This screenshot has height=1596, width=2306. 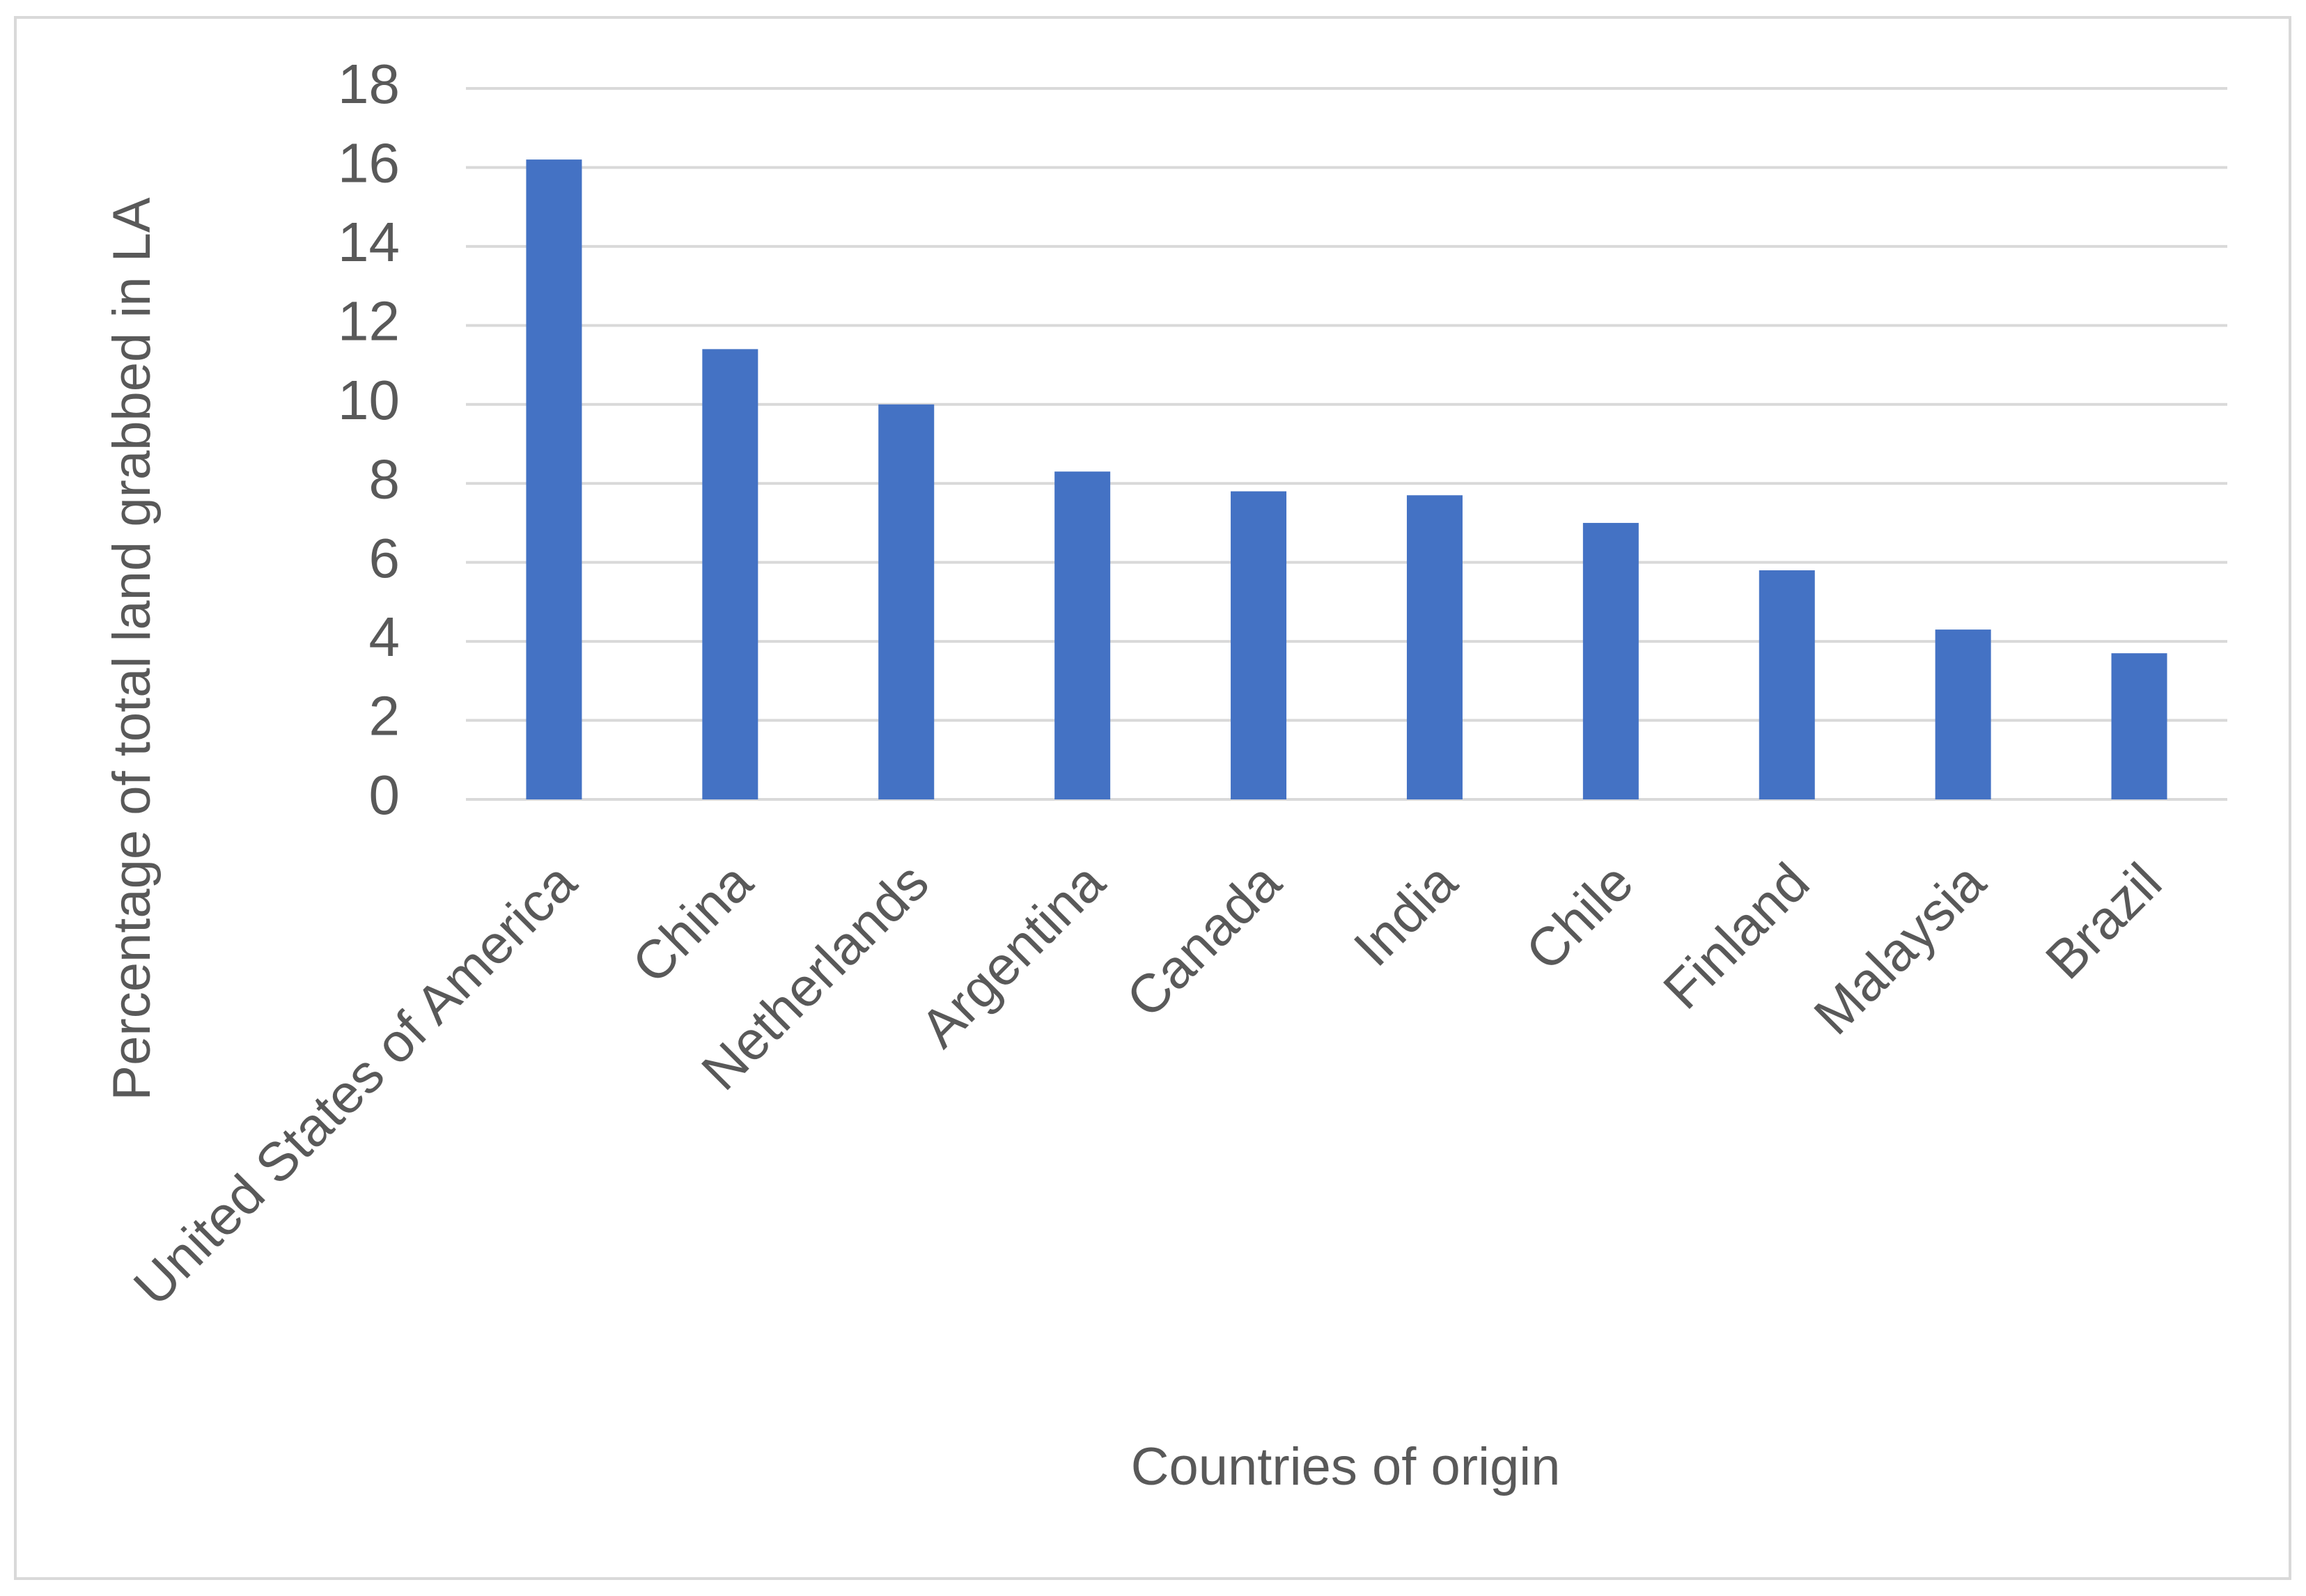 I want to click on y-tick-label: 16, so click(x=369, y=163).